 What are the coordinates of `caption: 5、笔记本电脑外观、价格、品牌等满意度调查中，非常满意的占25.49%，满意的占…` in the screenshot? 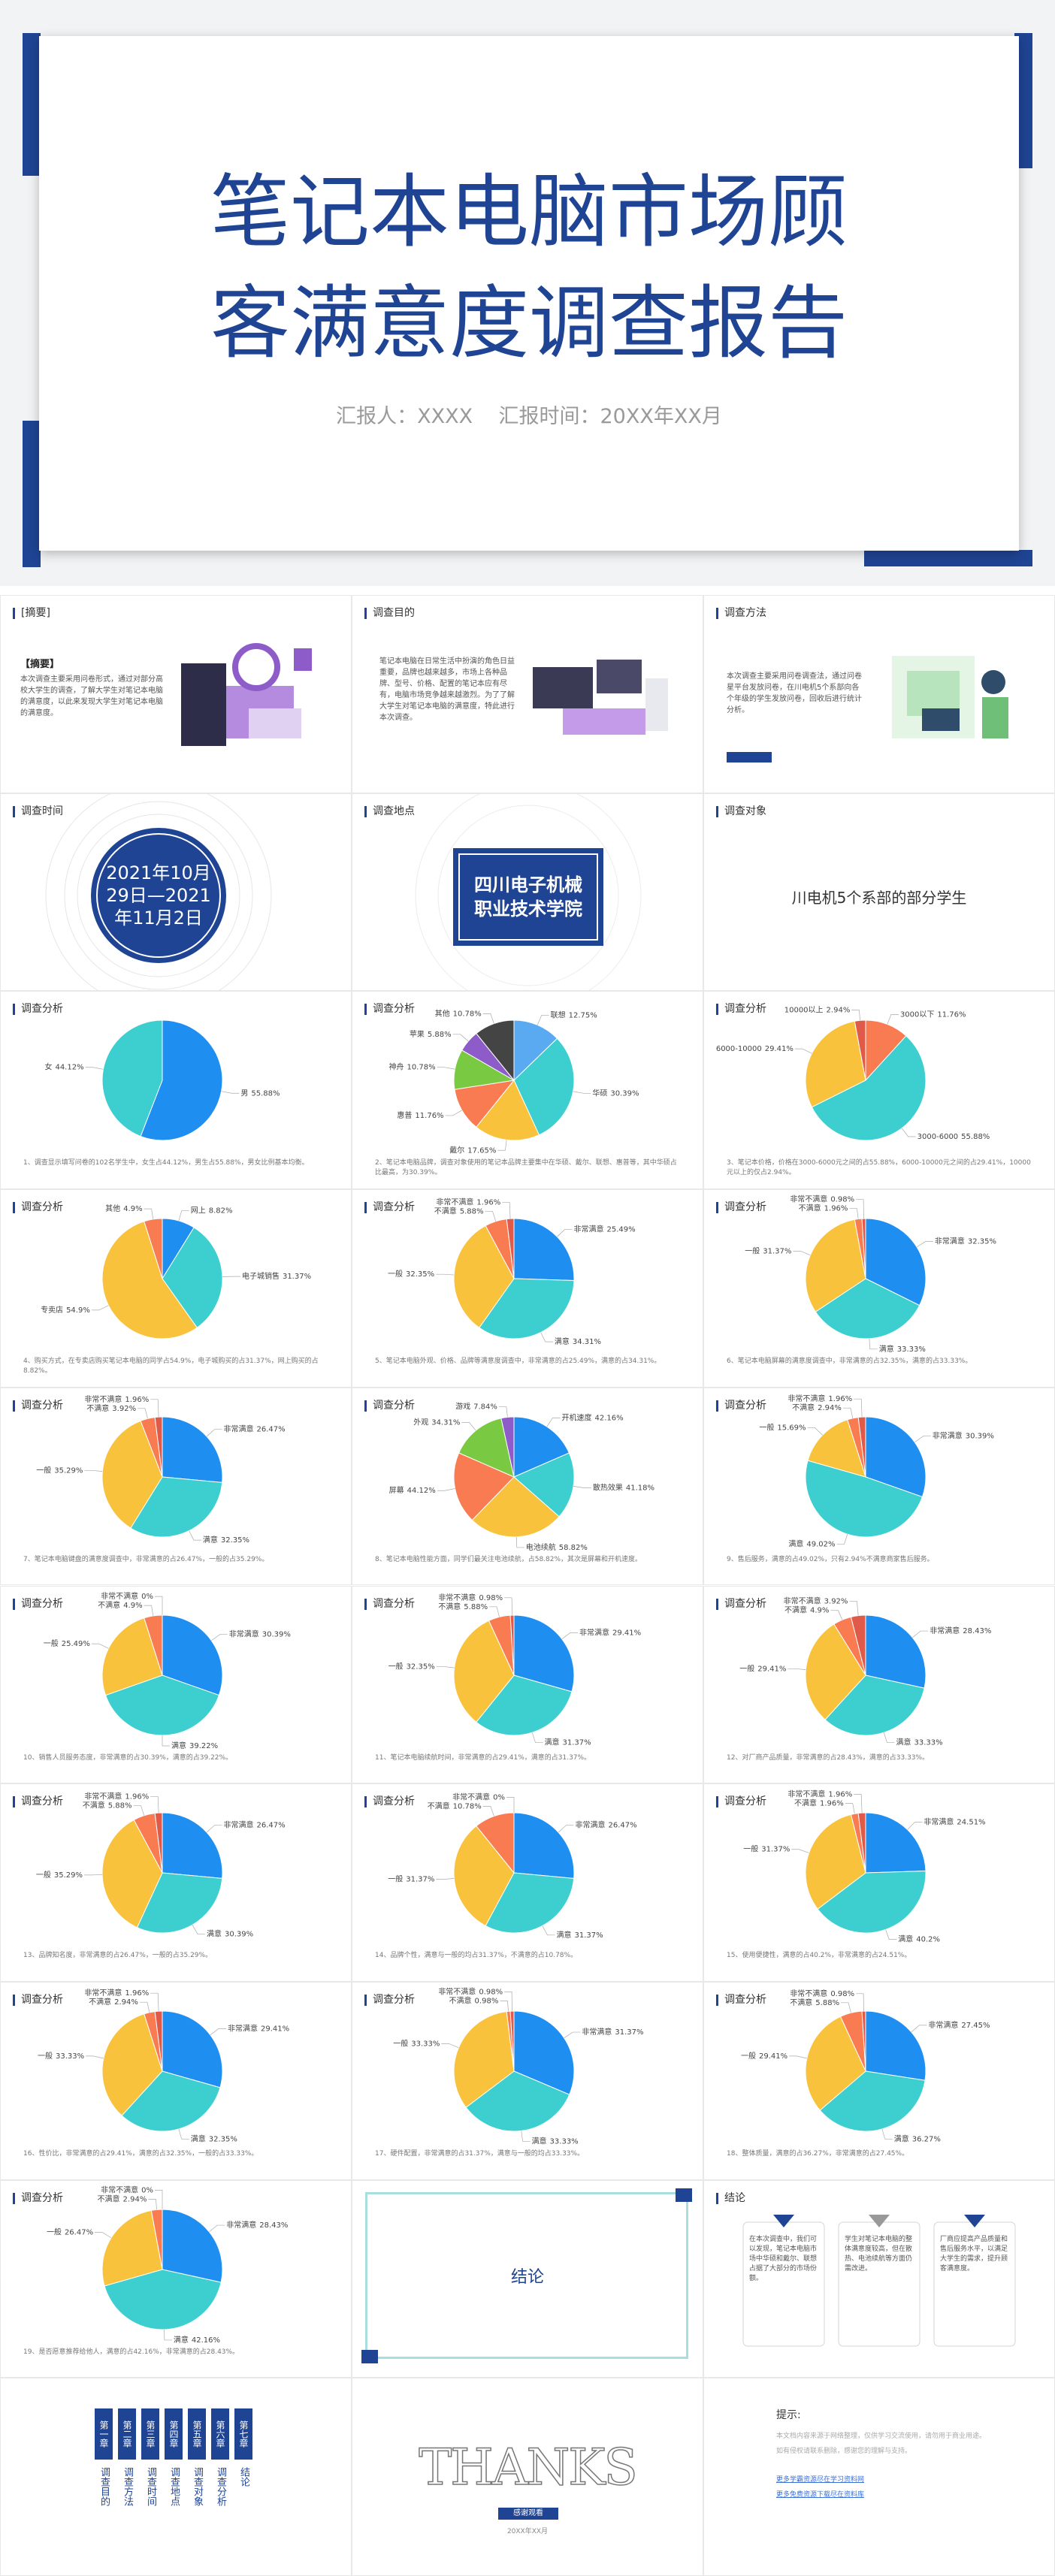 It's located at (518, 1361).